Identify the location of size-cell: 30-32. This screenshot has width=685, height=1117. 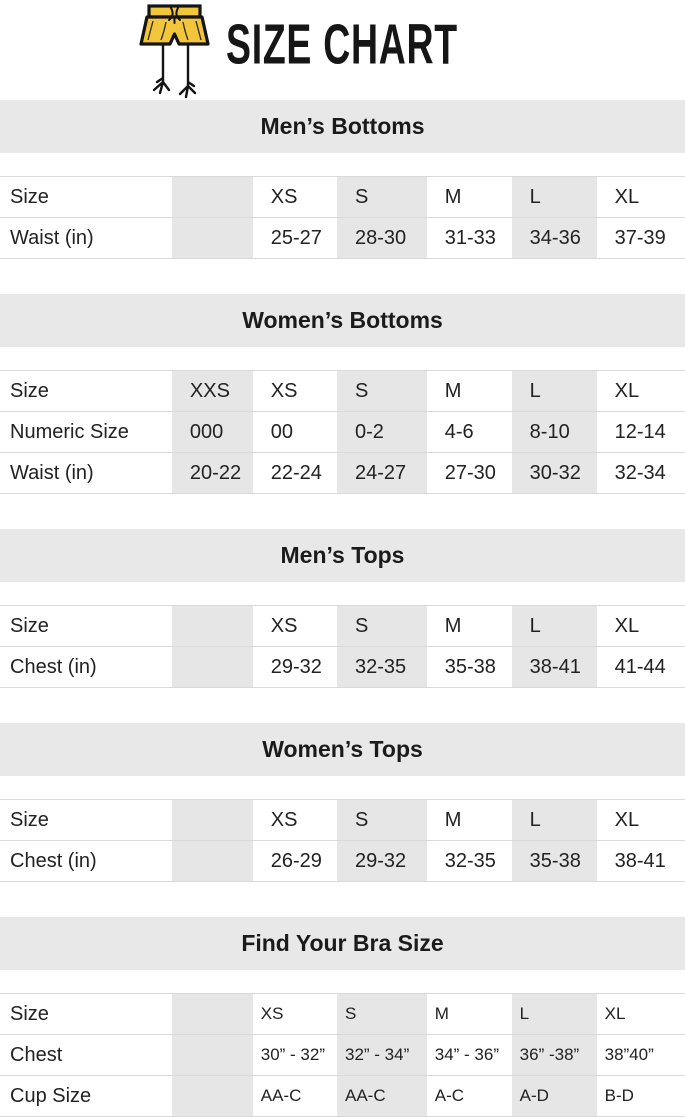
(554, 473).